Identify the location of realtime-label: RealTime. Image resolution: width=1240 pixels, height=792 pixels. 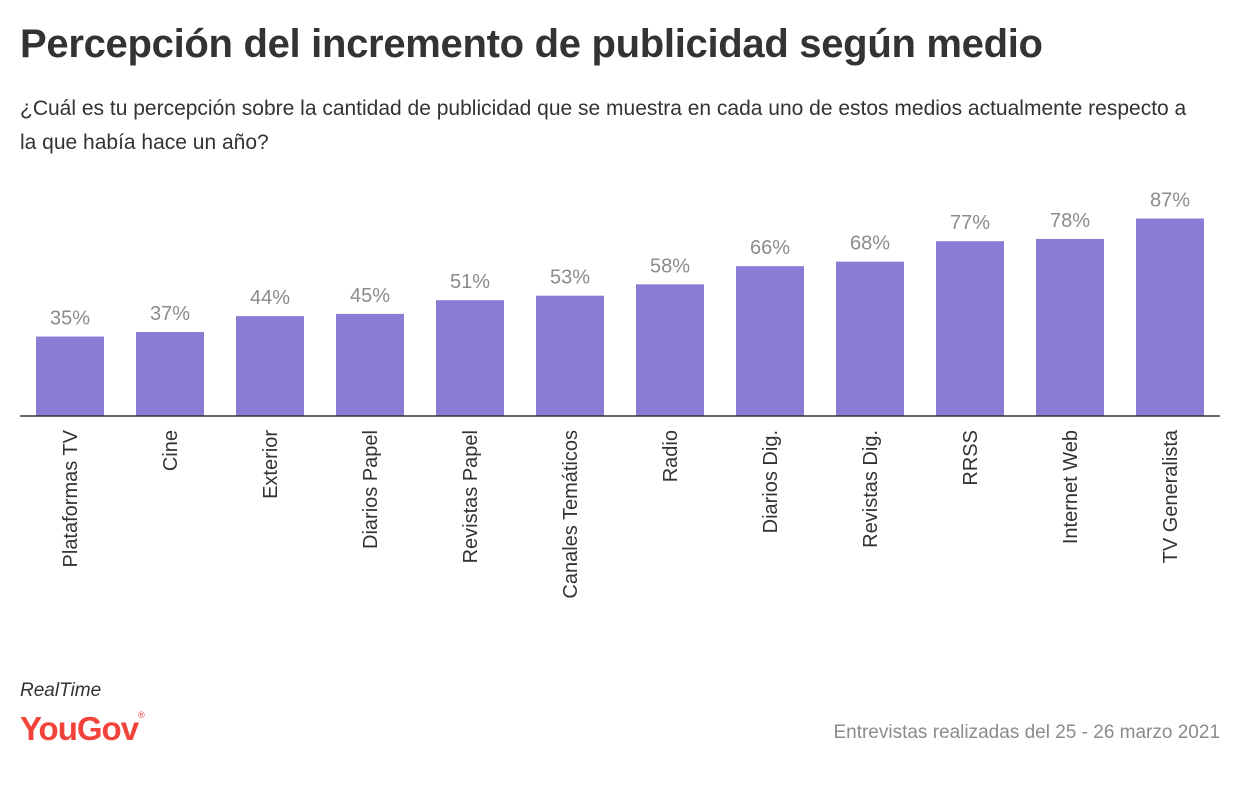
(61, 690).